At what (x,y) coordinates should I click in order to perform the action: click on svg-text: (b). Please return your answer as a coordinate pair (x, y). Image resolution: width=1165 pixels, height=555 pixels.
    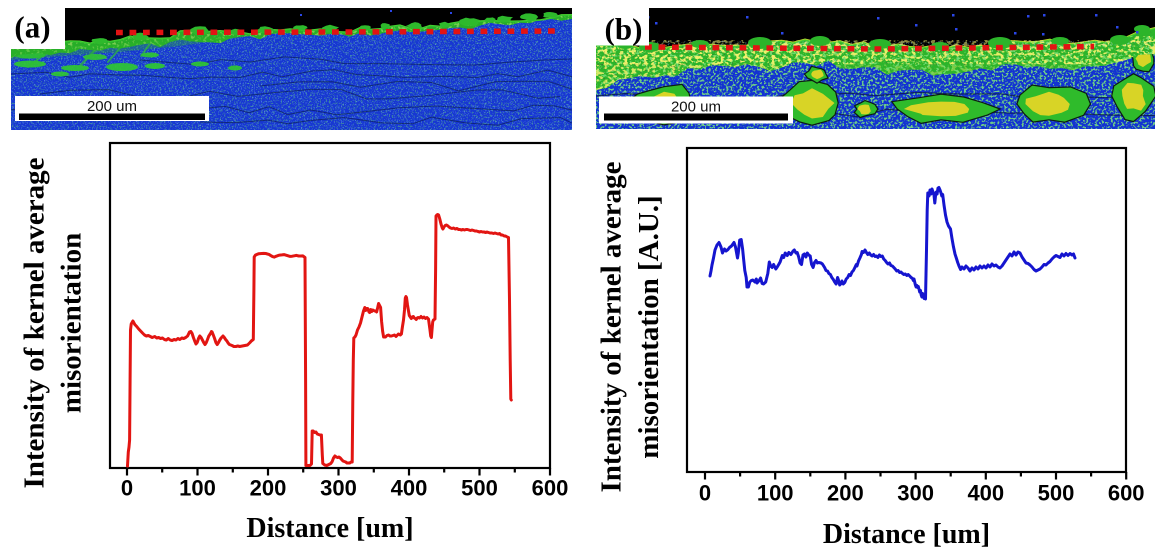
    Looking at the image, I should click on (624, 29).